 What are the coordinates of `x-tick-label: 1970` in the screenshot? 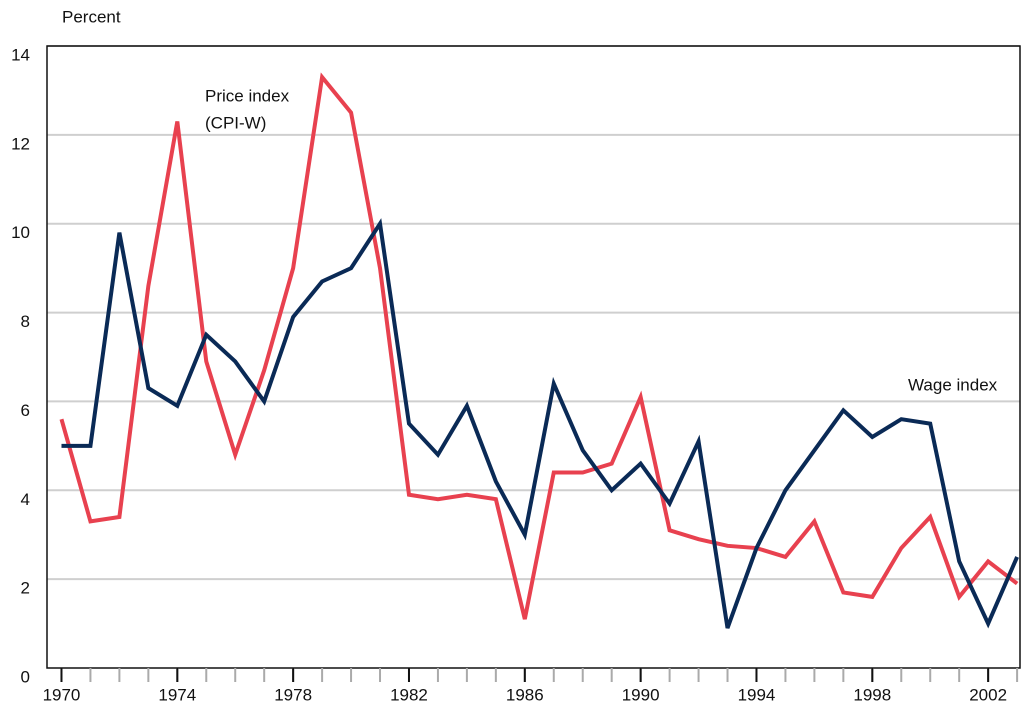 It's located at (62, 694).